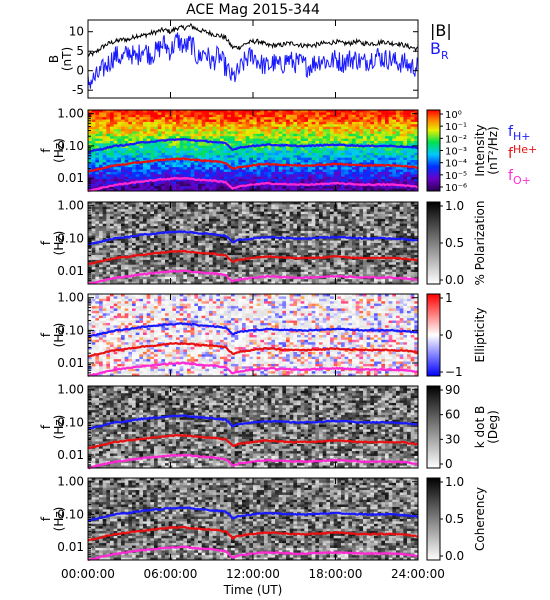 The height and width of the screenshot is (600, 550). Describe the element at coordinates (452, 439) in the screenshot. I see `colorbar-tick-label: 30` at that location.